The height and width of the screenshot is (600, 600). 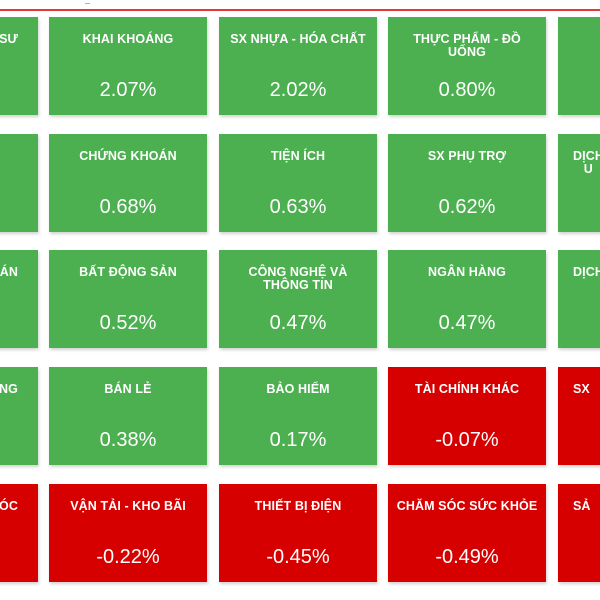 I want to click on sector-name: BẤT ĐỘNG SẢN, so click(x=128, y=272).